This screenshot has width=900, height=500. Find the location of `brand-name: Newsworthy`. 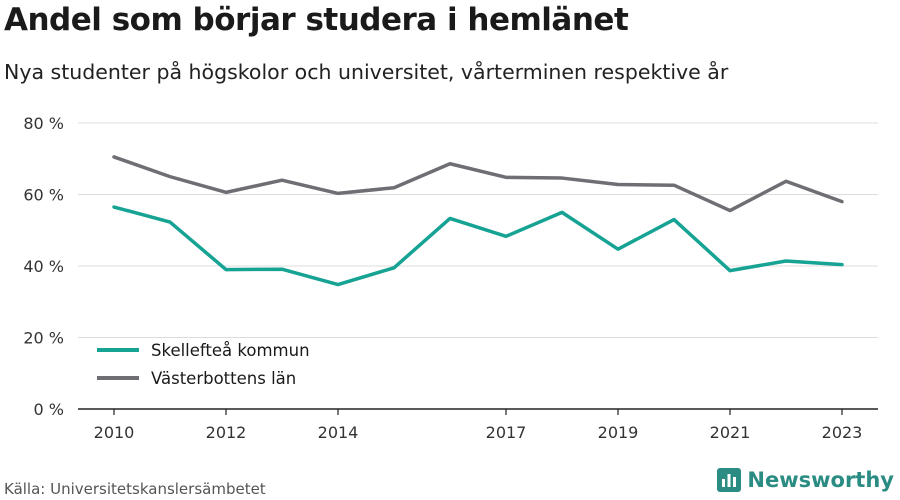

brand-name: Newsworthy is located at coordinates (820, 480).